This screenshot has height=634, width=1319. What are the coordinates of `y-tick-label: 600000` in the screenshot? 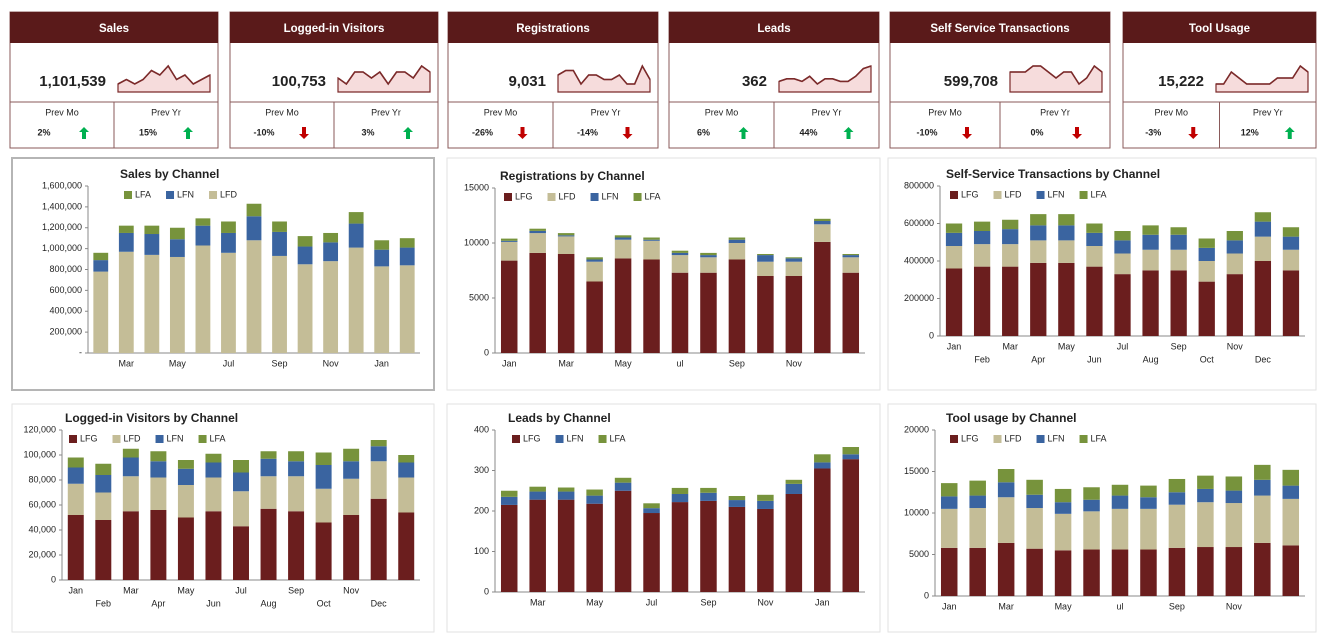 It's located at (919, 223).